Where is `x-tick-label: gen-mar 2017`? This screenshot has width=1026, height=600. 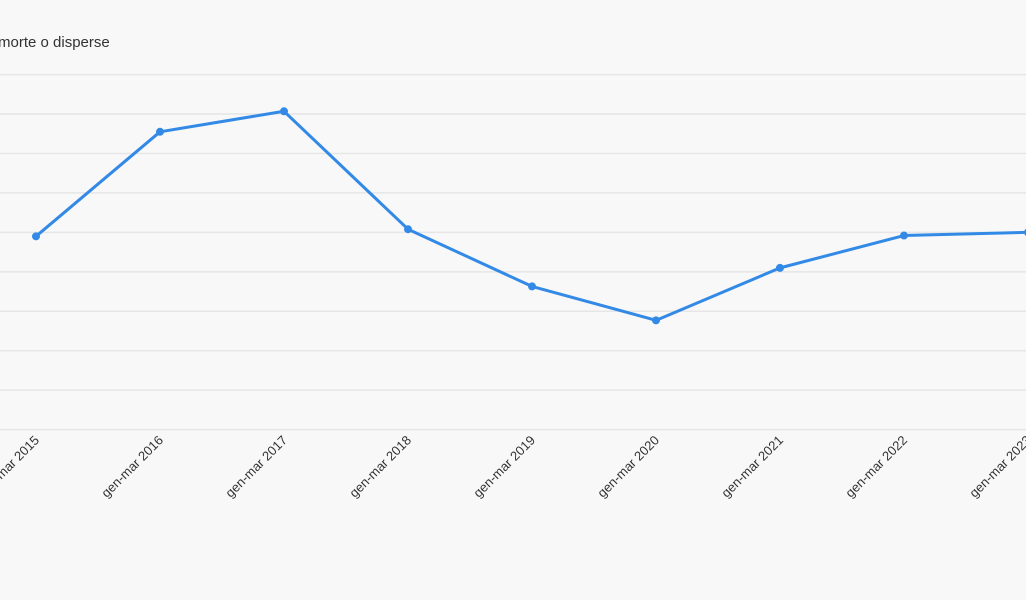 x-tick-label: gen-mar 2017 is located at coordinates (256, 467).